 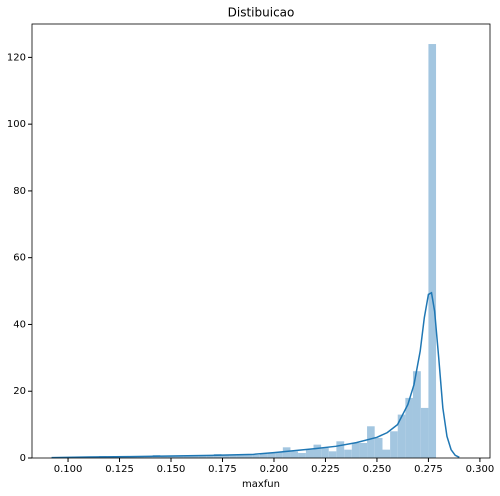 I want to click on x-axis-label: maxfun, so click(x=261, y=484).